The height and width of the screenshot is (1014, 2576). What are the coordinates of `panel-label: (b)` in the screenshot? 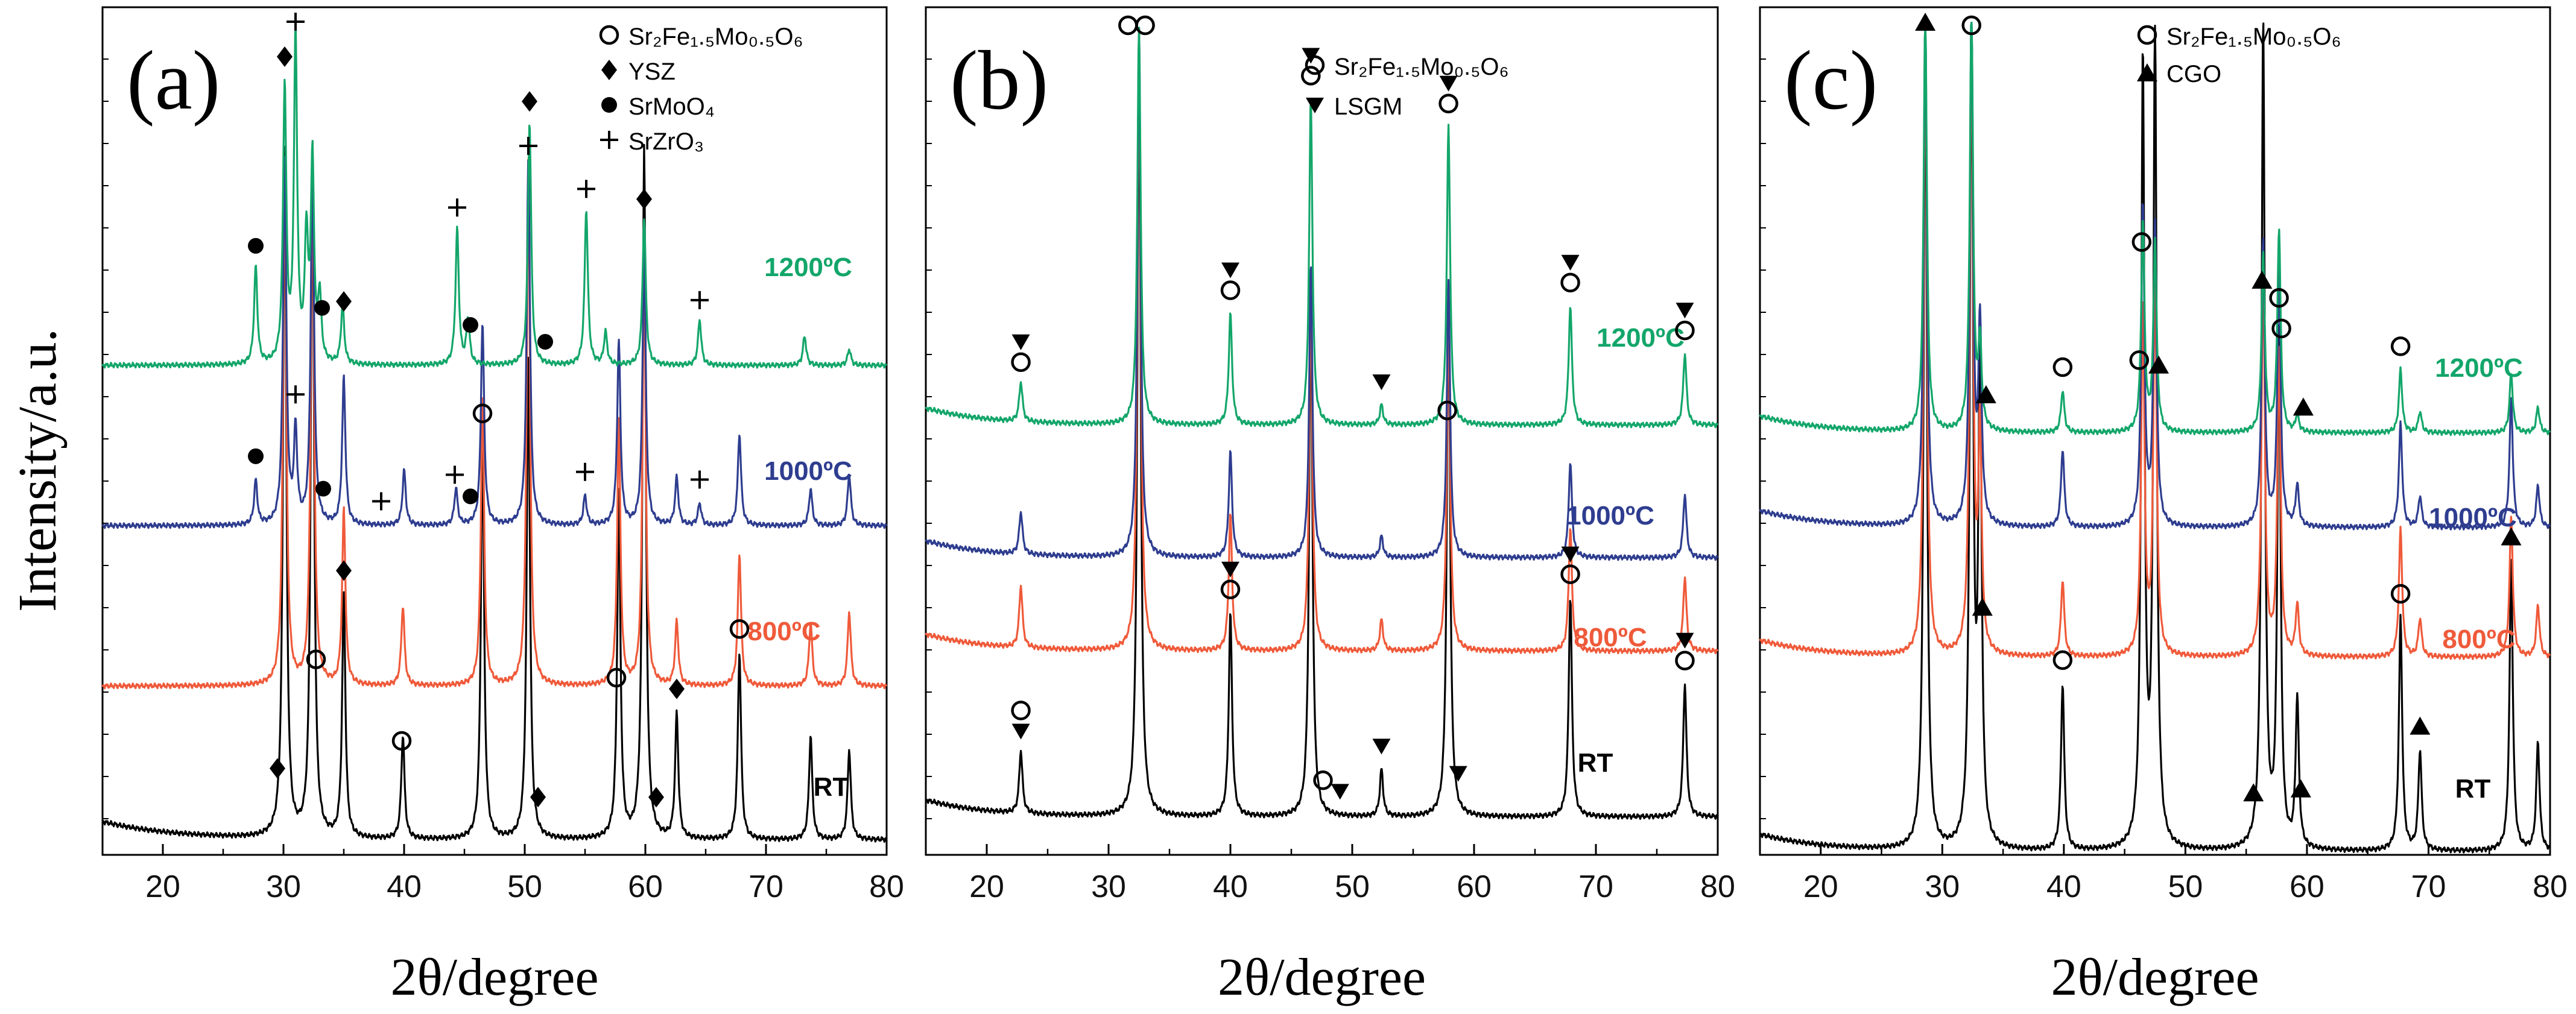 It's located at (999, 80).